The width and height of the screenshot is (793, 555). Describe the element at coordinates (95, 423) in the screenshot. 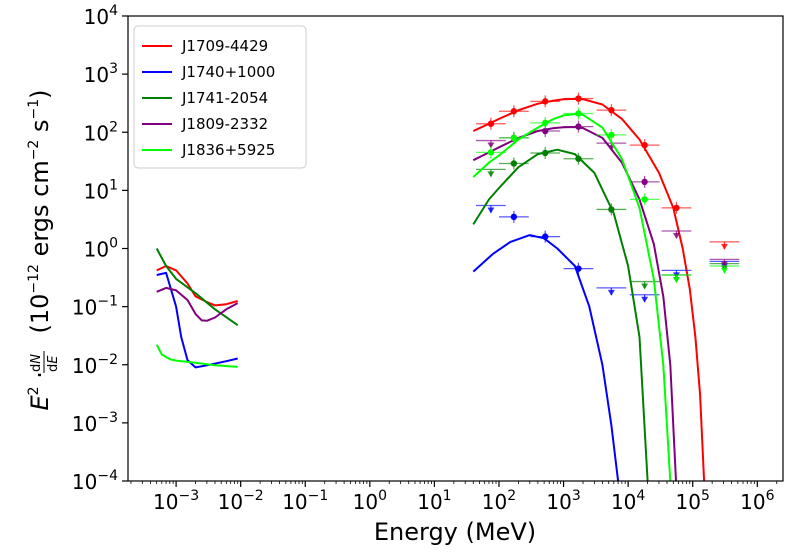

I see `y-tick-label-1: 10⁻³` at that location.